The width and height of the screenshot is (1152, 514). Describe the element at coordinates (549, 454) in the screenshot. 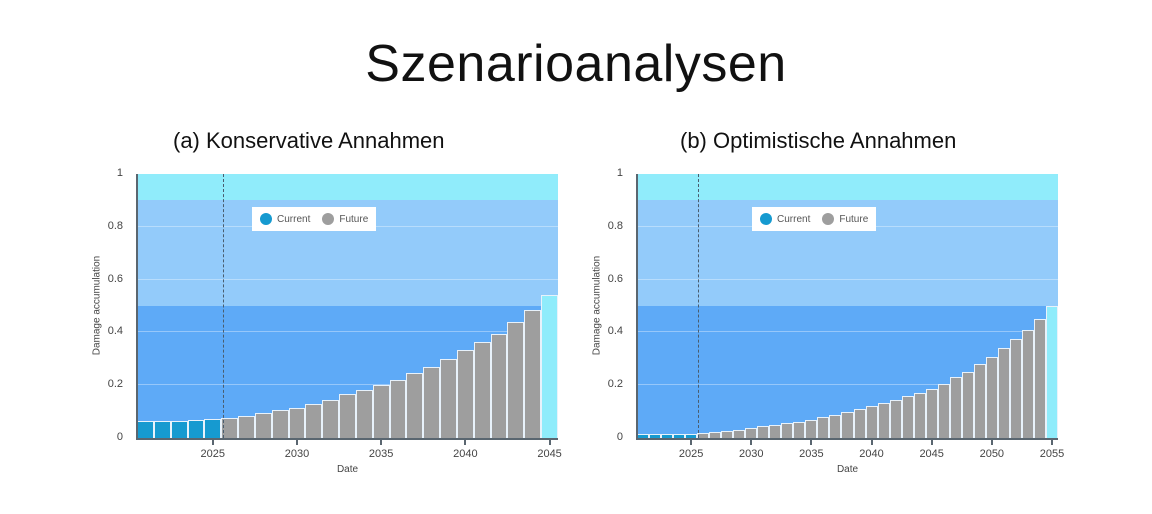

I see `x-tick-label: 2045` at that location.